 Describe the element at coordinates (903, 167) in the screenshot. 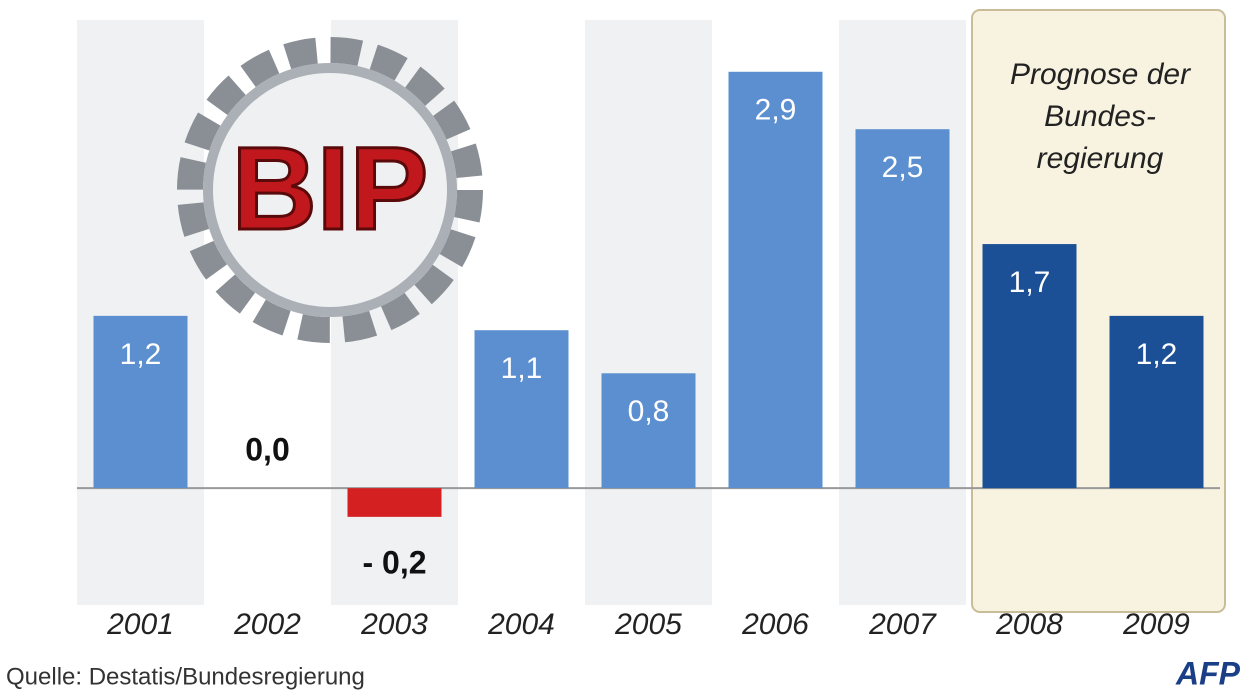

I see `value-label: 2,5` at that location.